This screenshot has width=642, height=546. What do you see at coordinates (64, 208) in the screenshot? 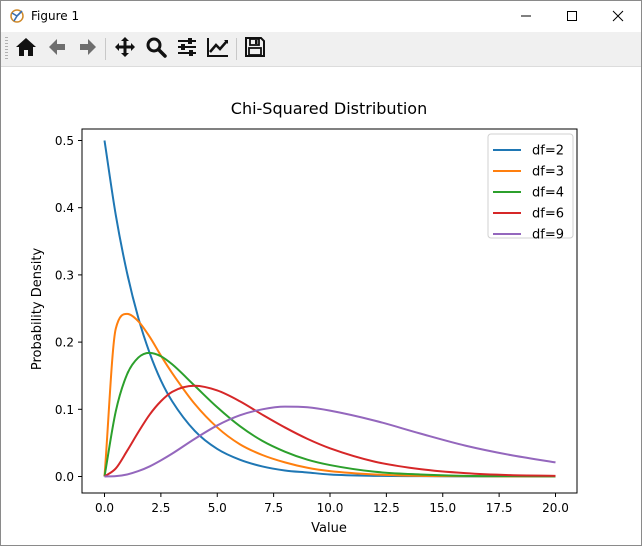
I see `y-tick-label: 0.4` at bounding box center [64, 208].